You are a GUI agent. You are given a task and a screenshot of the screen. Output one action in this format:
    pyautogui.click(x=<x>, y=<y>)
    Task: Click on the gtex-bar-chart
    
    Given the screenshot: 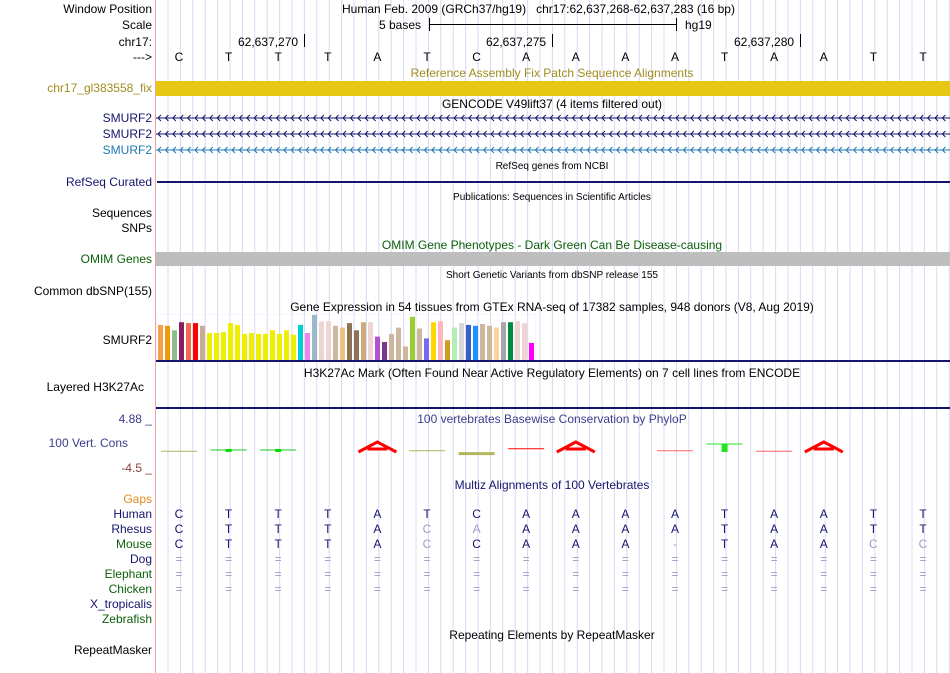 What is the action you would take?
    pyautogui.click(x=346, y=337)
    